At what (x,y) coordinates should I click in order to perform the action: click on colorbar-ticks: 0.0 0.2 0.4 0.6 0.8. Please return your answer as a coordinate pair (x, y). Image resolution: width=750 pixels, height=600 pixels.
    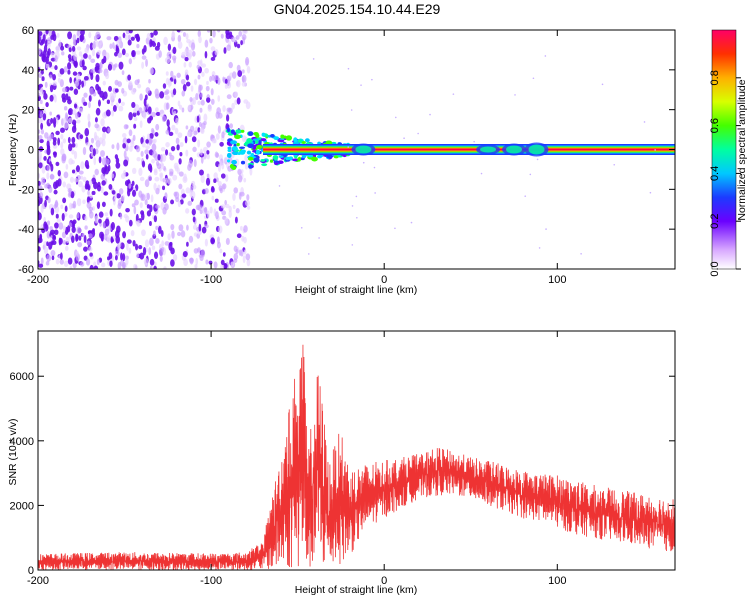
    Looking at the image, I should click on (725, 173).